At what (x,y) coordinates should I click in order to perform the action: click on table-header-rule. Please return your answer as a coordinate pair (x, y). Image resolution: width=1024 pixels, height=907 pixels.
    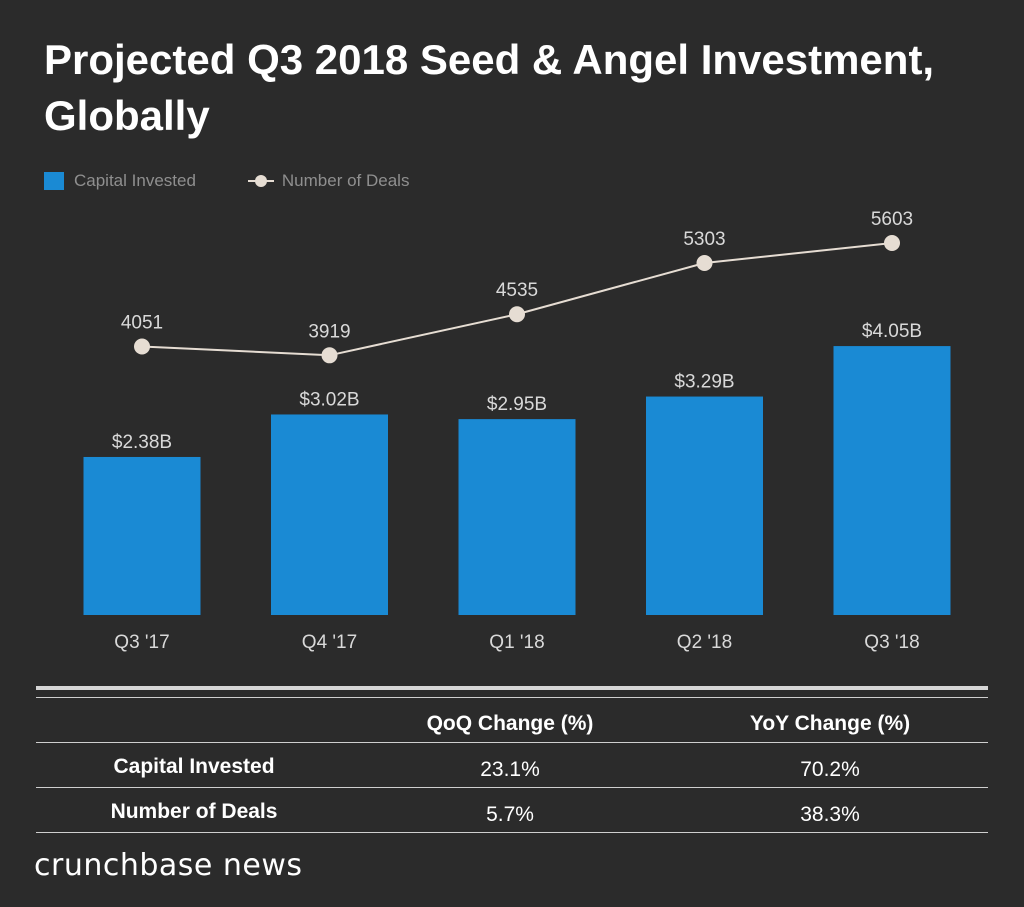
    Looking at the image, I should click on (512, 742).